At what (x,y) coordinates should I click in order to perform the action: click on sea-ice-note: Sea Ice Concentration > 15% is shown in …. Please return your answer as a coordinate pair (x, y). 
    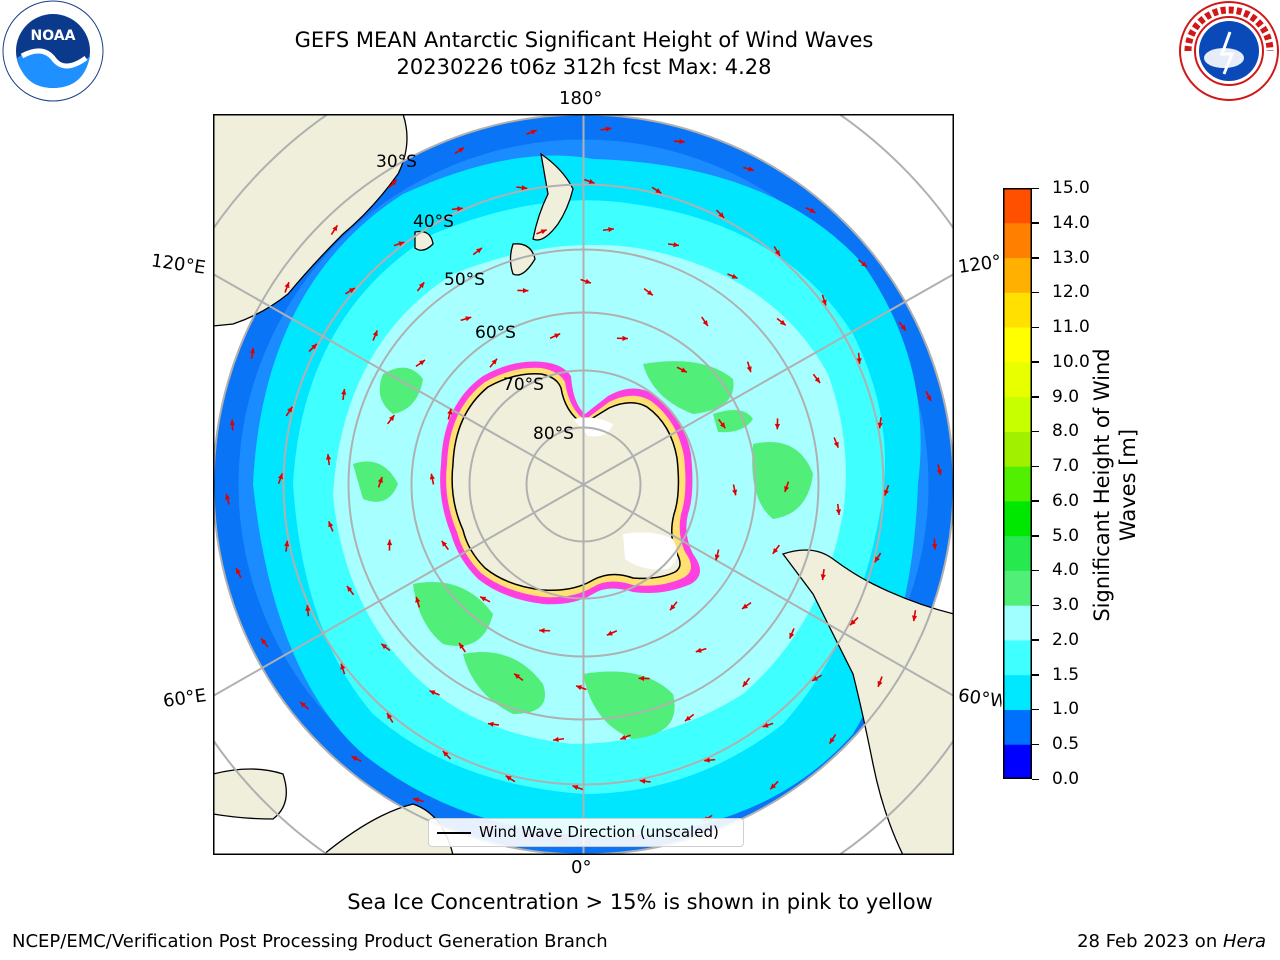
    Looking at the image, I should click on (640, 902).